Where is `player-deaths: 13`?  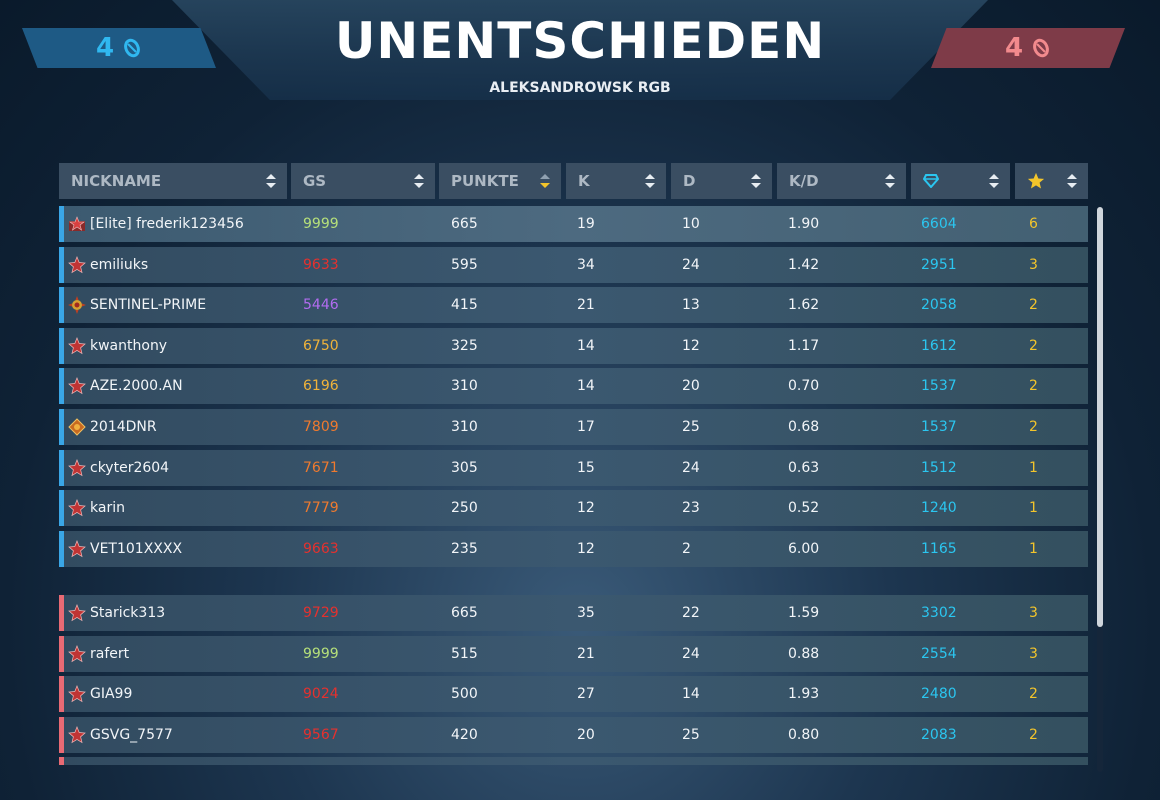
player-deaths: 13 is located at coordinates (691, 305).